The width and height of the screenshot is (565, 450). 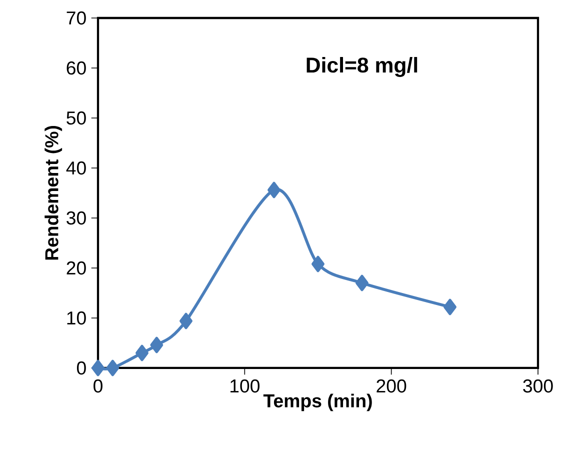 What do you see at coordinates (76, 218) in the screenshot?
I see `y-tick-label: 30` at bounding box center [76, 218].